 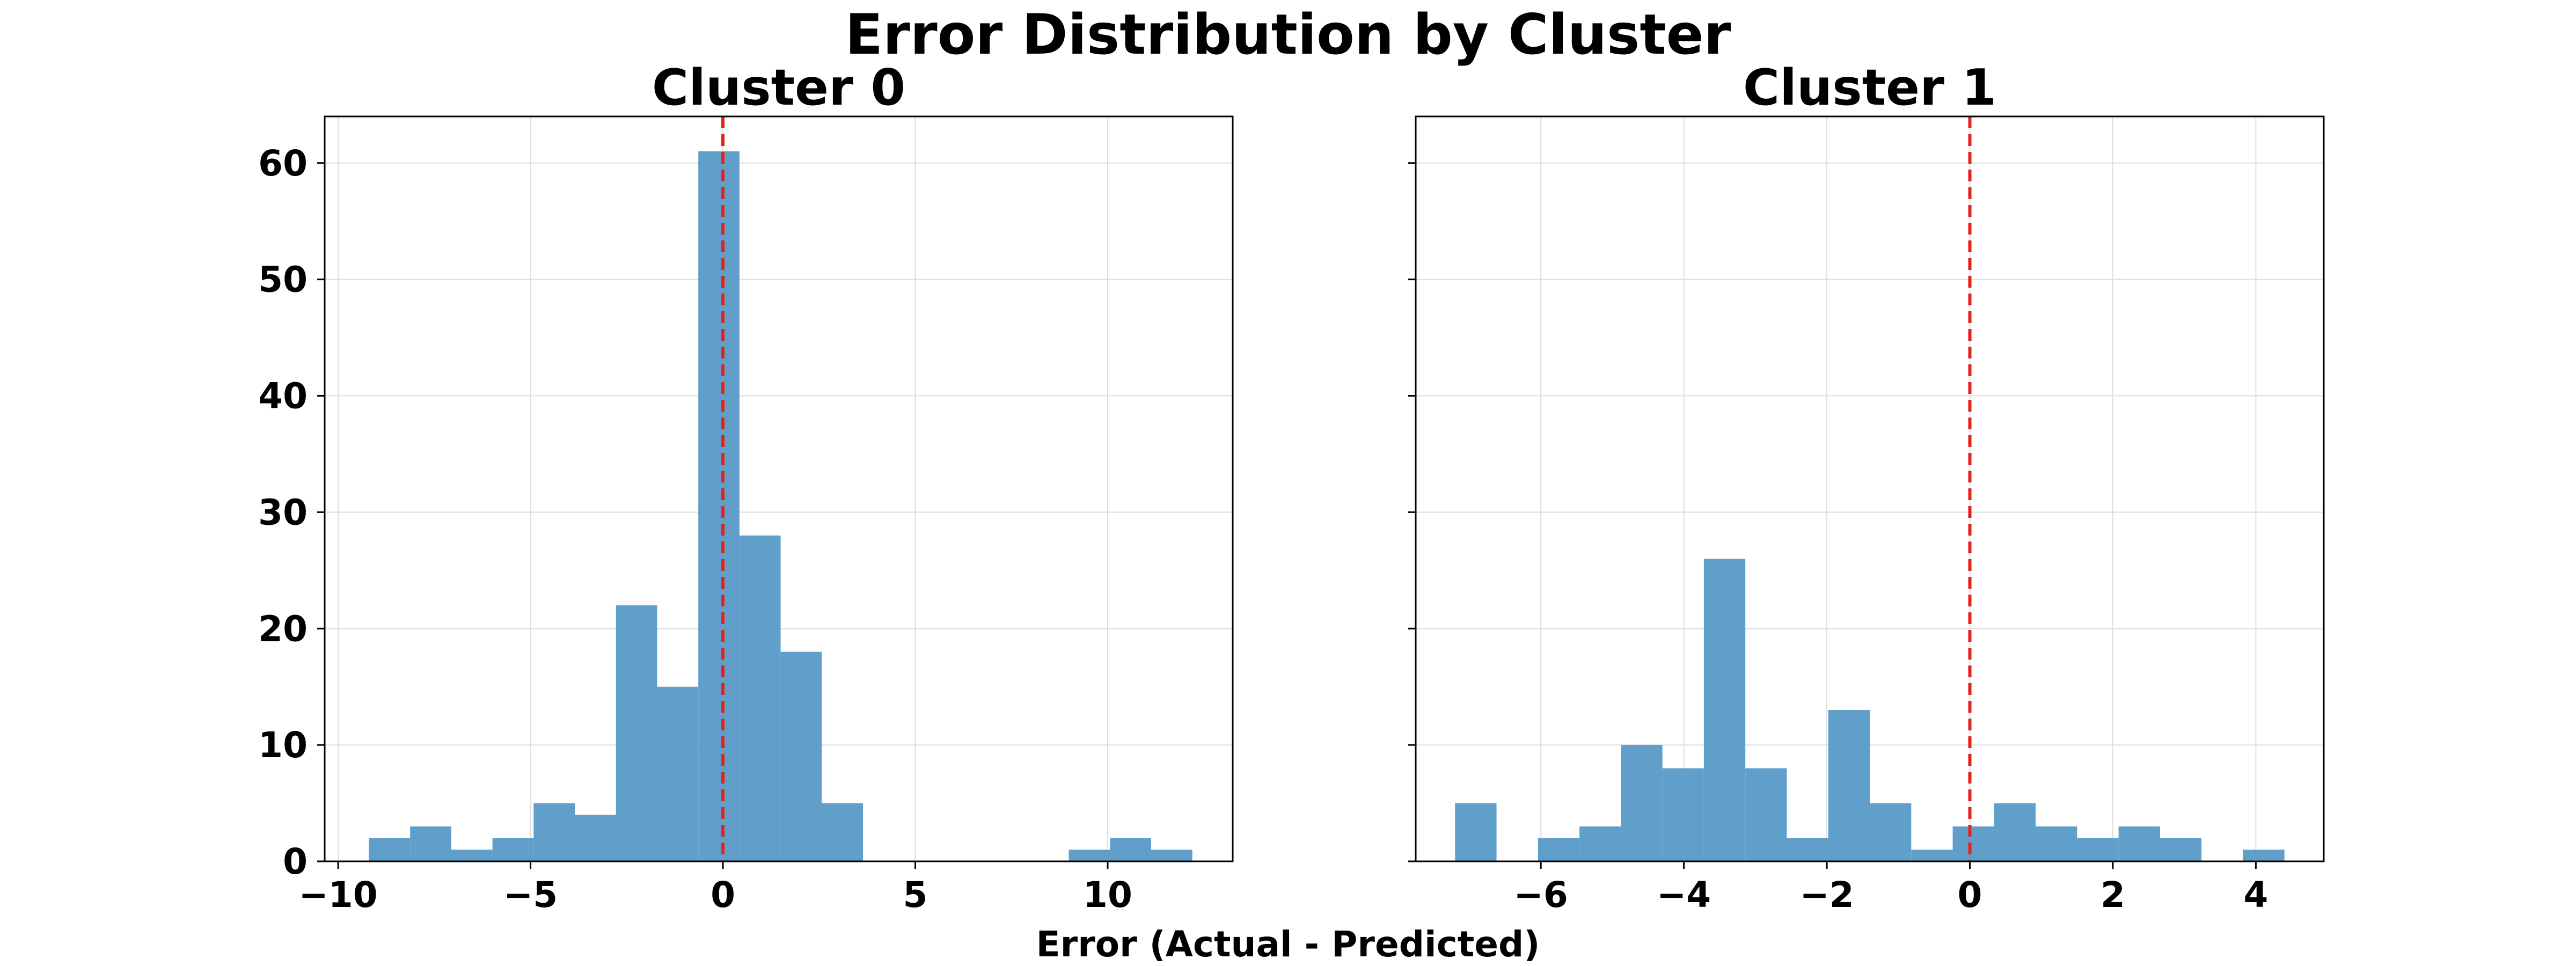 What do you see at coordinates (1684, 895) in the screenshot?
I see `x-tick-label: −4` at bounding box center [1684, 895].